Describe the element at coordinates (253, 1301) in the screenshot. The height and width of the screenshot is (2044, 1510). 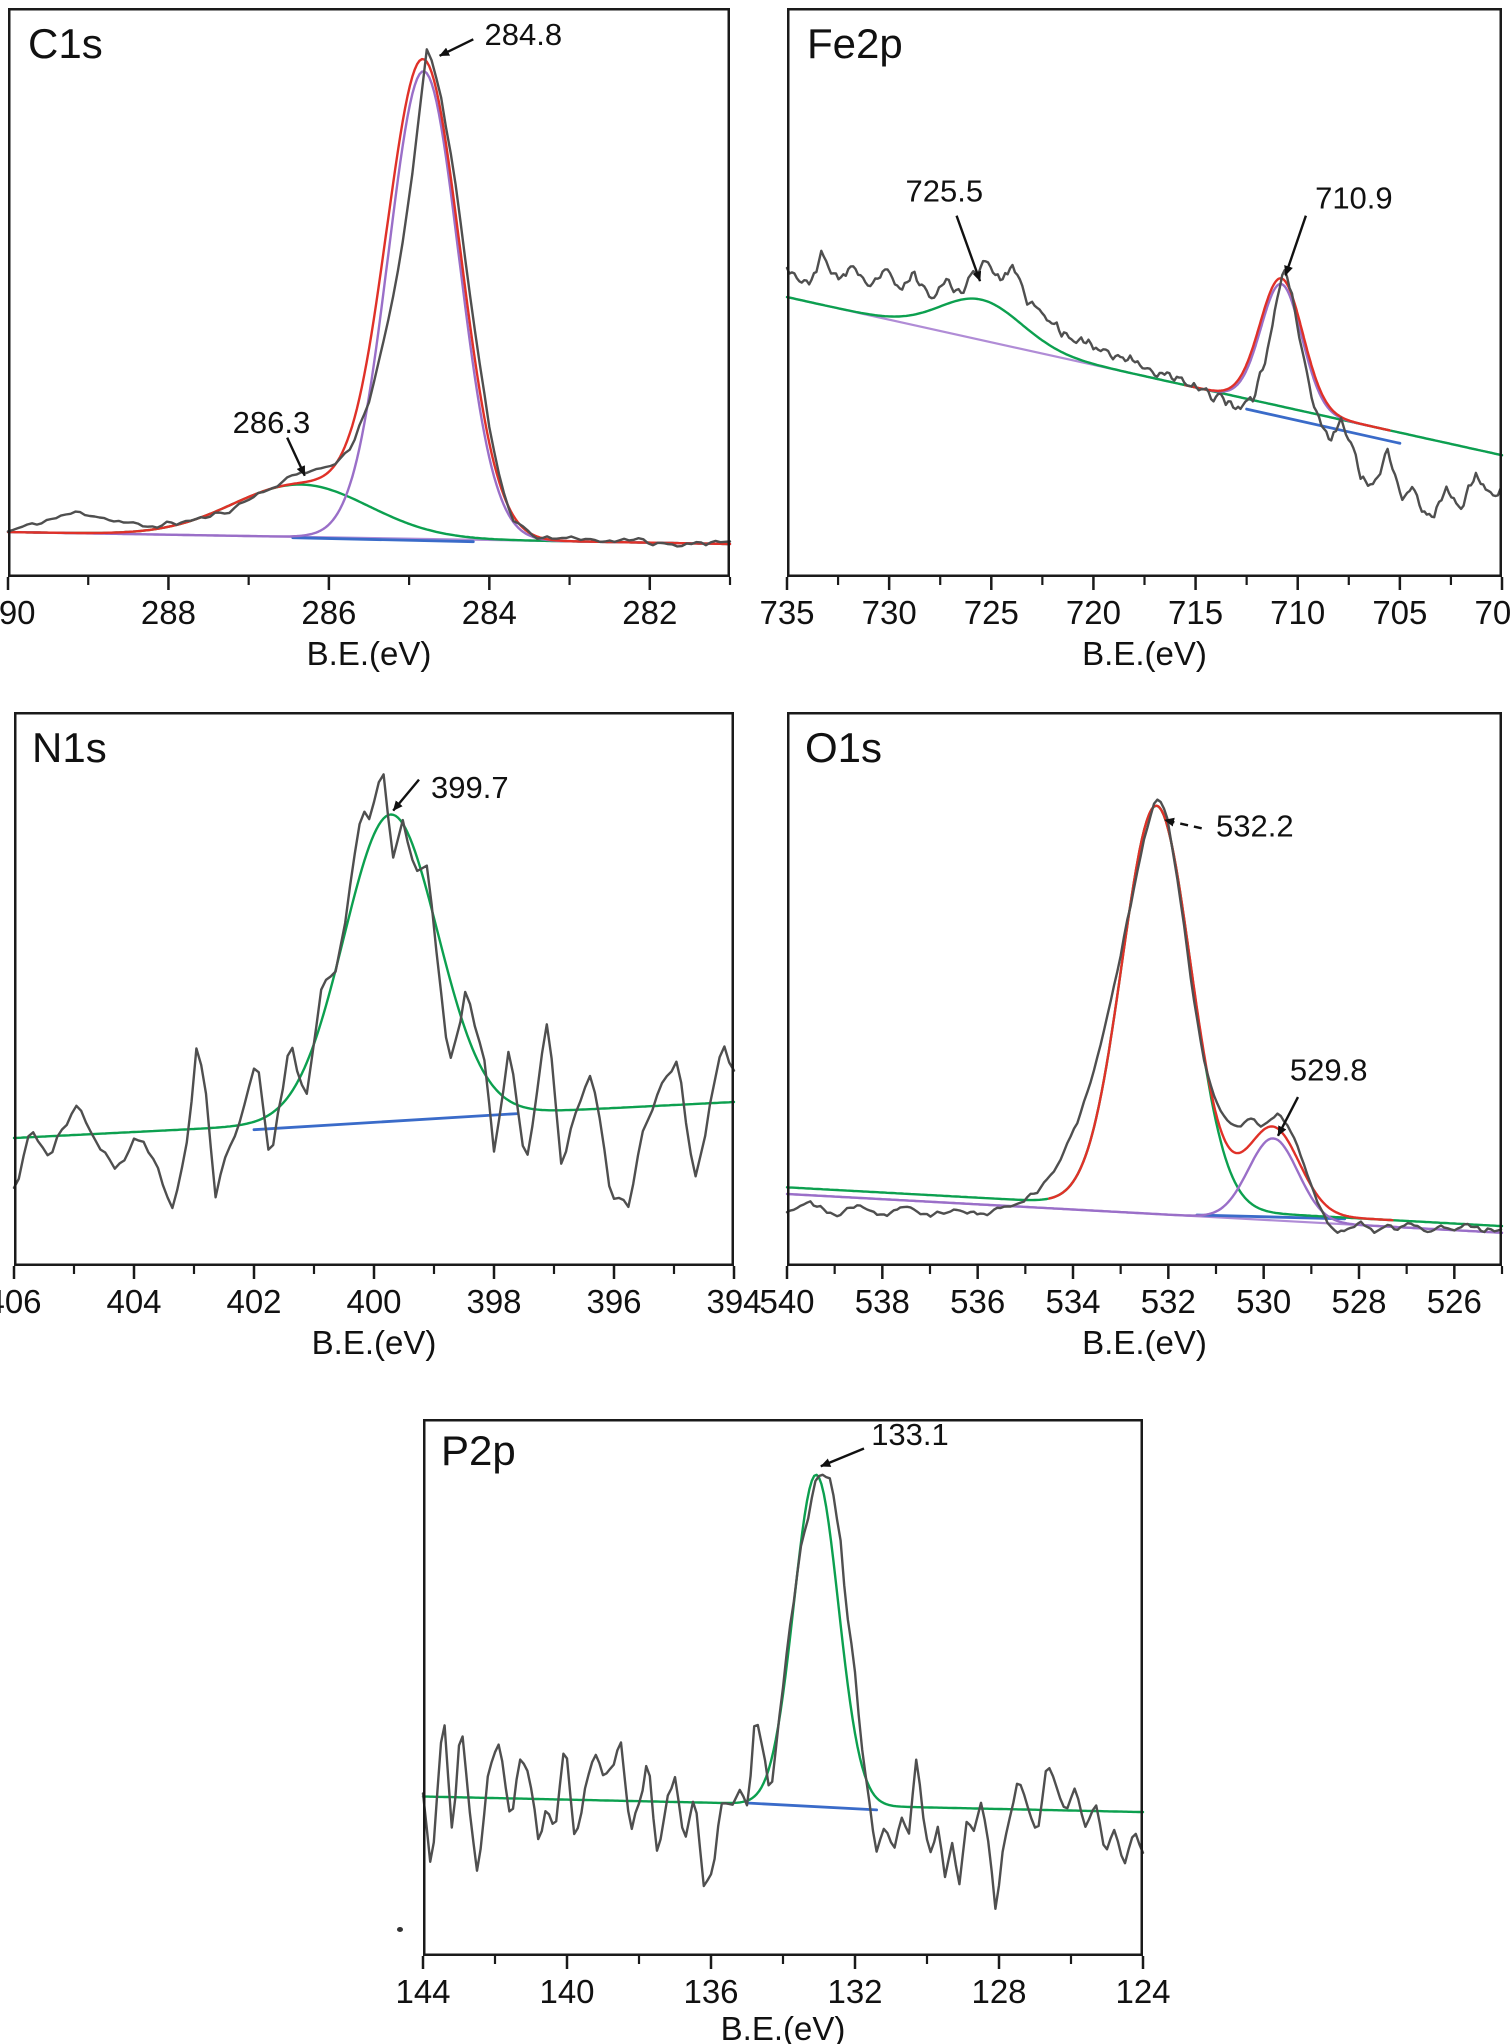
I see `svg-text: 402` at that location.